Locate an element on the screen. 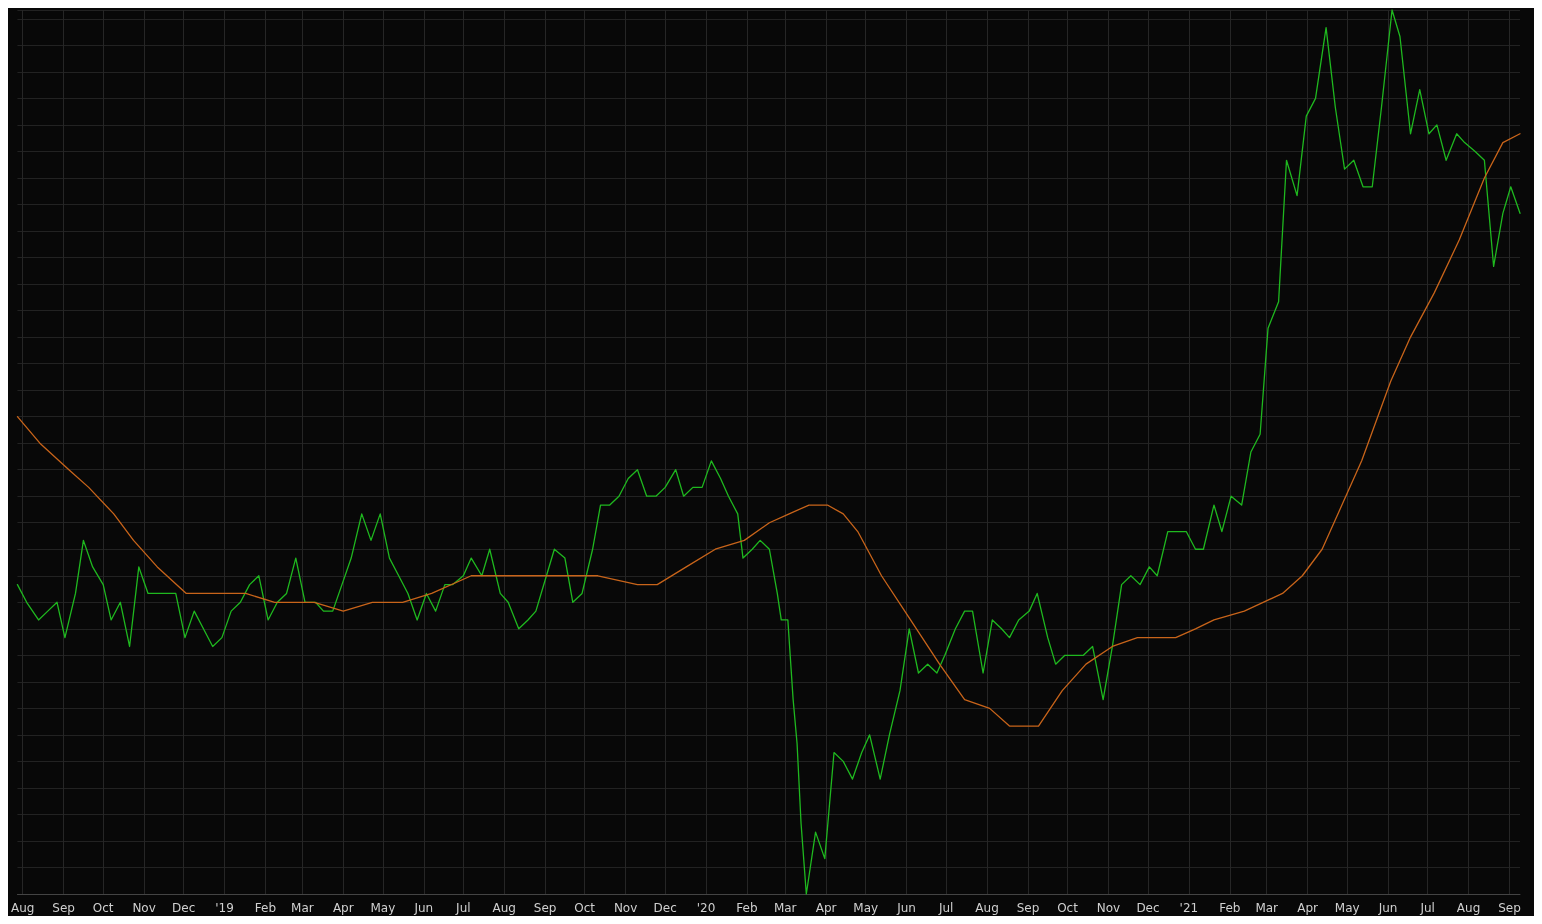 This screenshot has width=1542, height=924. x-tick-label: '21 is located at coordinates (1189, 908).